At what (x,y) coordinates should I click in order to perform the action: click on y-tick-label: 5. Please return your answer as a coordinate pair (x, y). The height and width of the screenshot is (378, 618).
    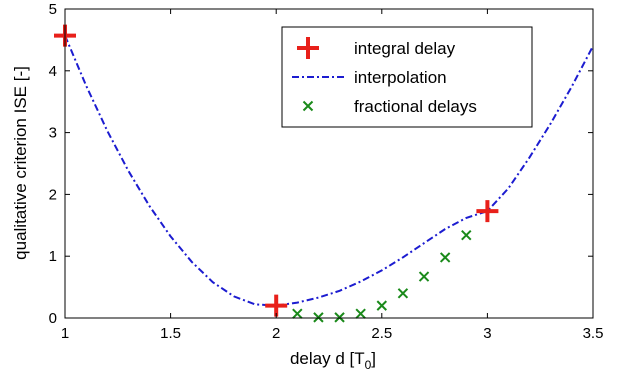
    Looking at the image, I should click on (53, 9).